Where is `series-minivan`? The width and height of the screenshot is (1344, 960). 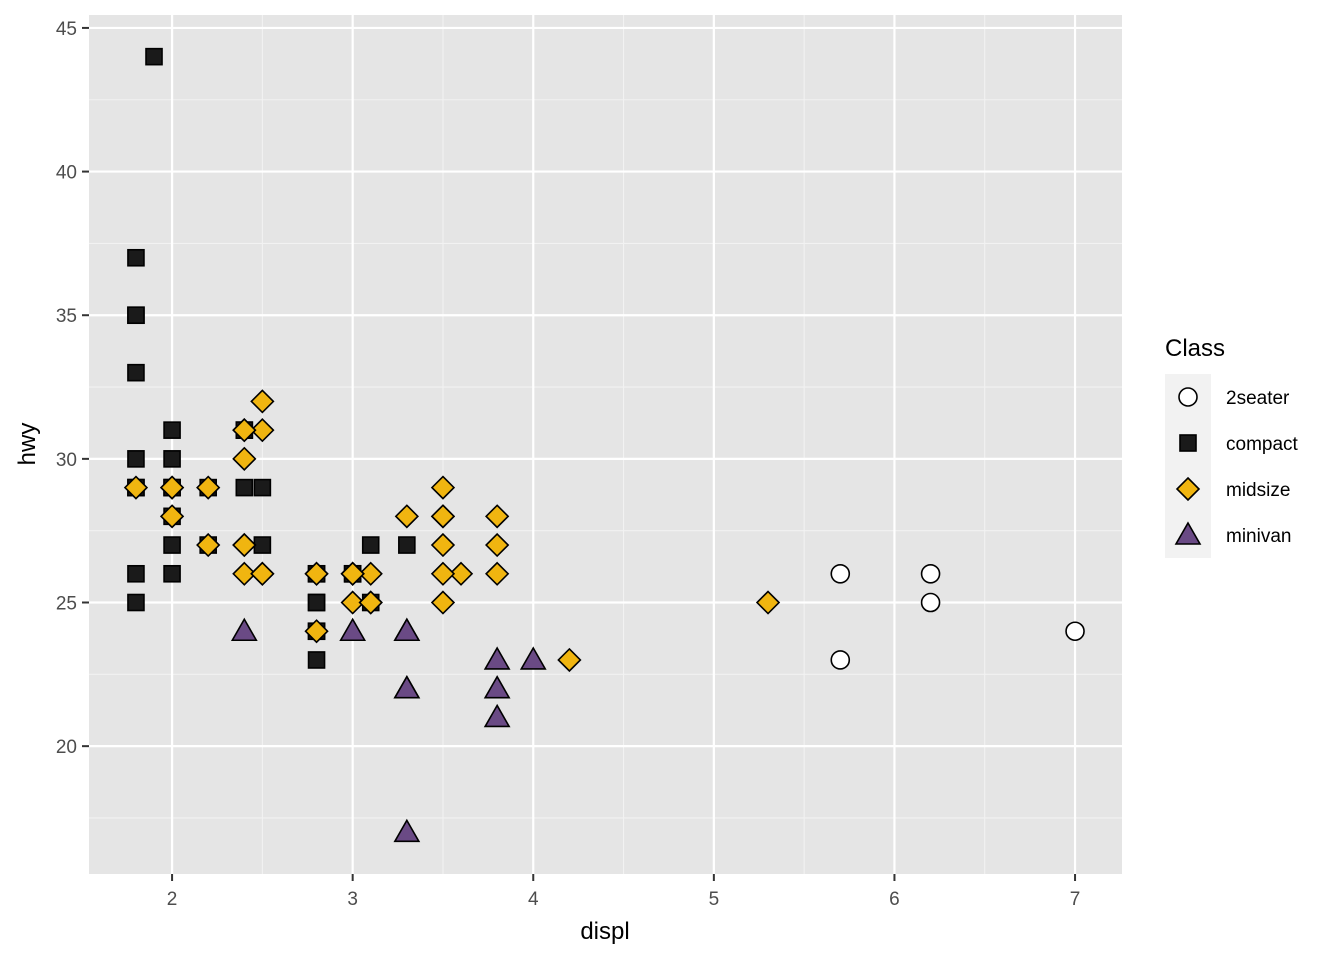 series-minivan is located at coordinates (388, 730).